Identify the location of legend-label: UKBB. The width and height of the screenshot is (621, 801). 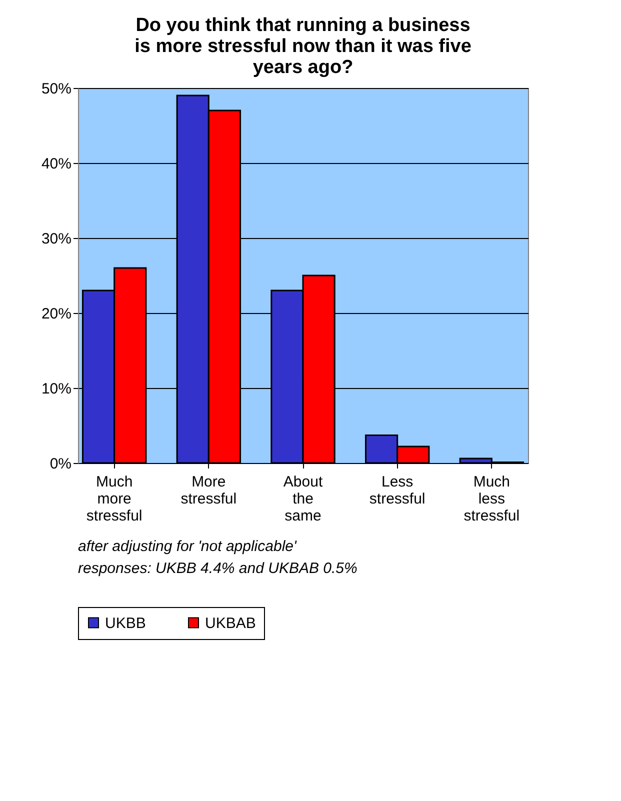
(125, 623).